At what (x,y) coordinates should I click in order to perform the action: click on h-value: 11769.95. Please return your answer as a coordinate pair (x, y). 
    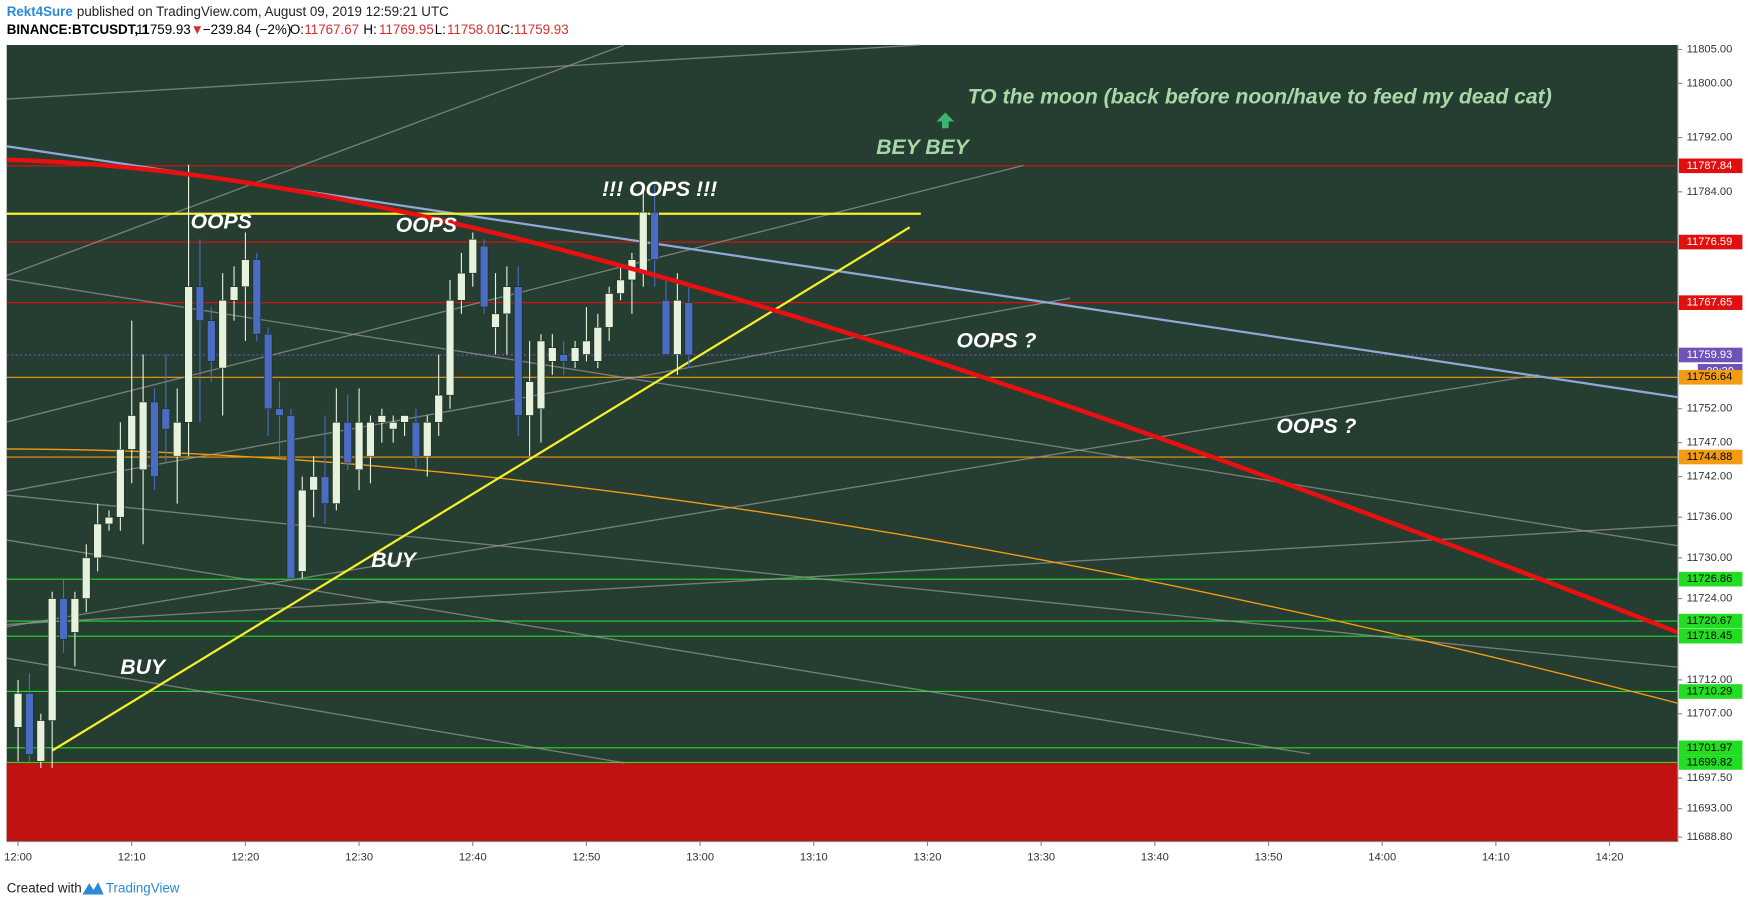
    Looking at the image, I should click on (406, 29).